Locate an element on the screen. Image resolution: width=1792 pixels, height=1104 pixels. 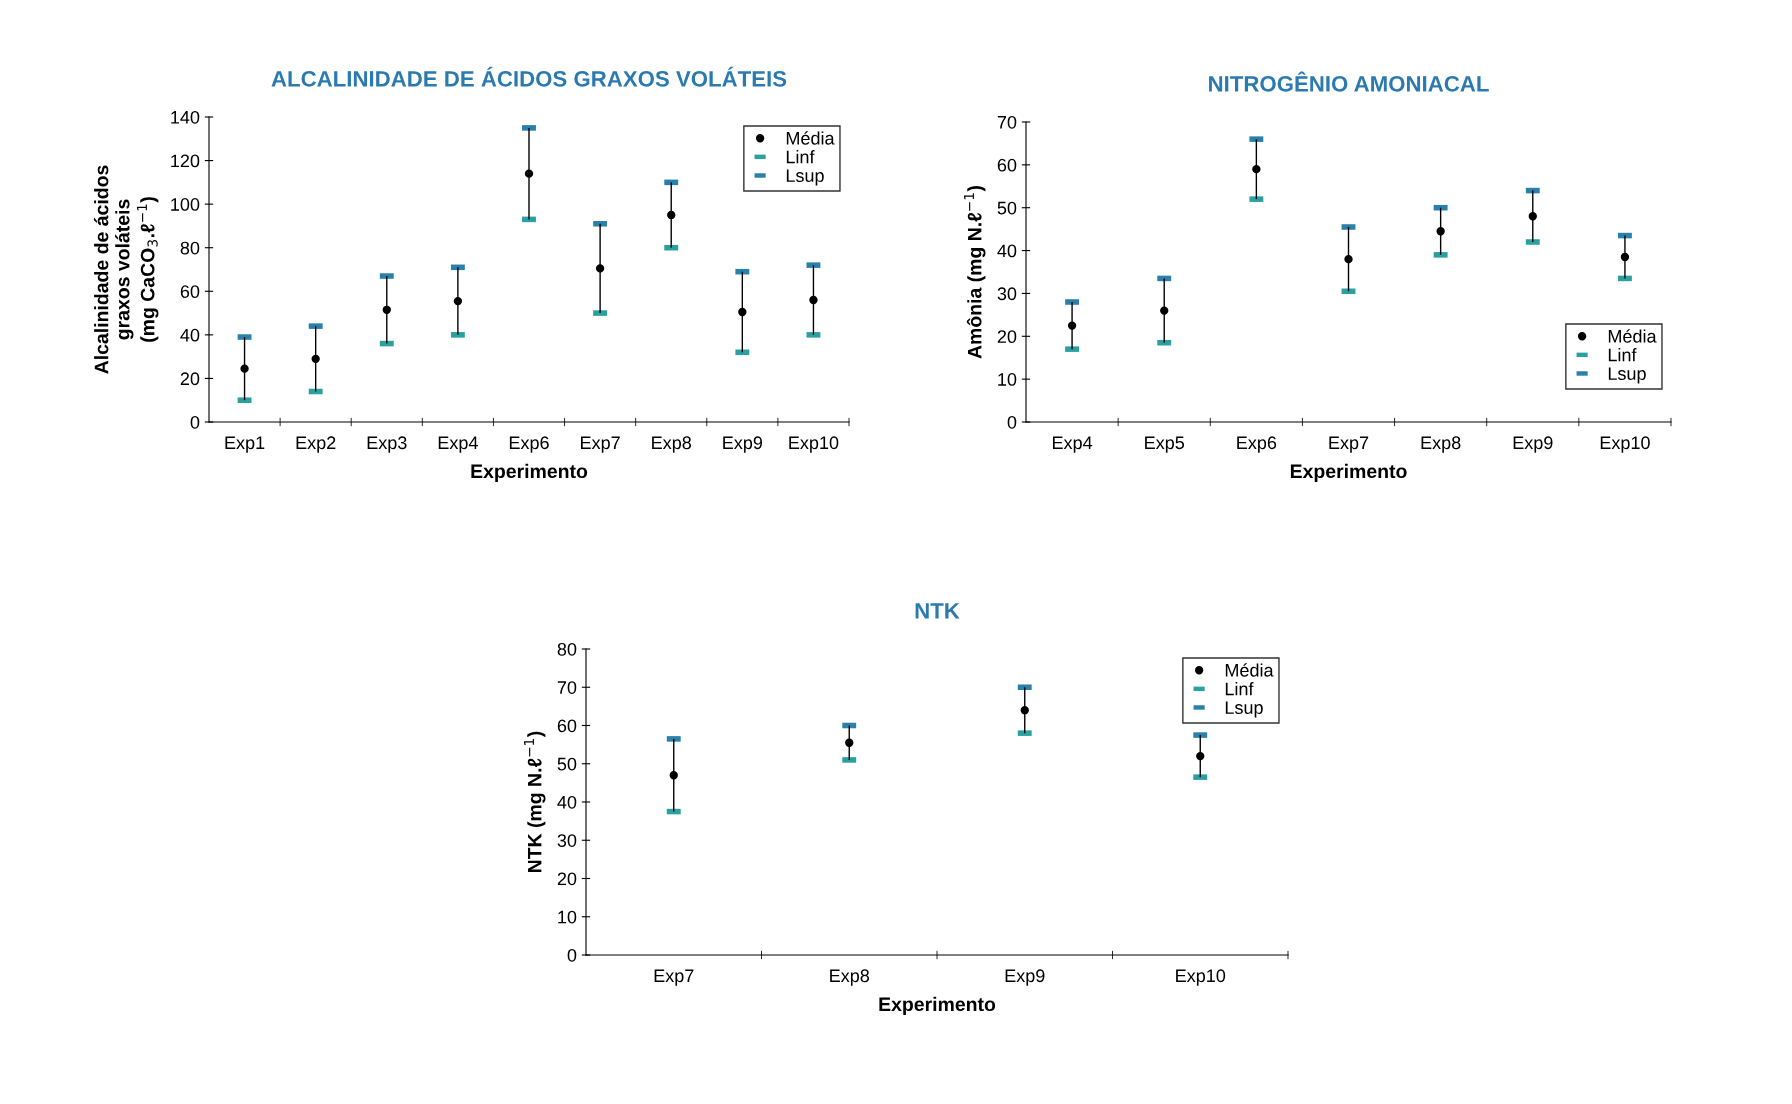
x-tick-label: Exp2 is located at coordinates (316, 444).